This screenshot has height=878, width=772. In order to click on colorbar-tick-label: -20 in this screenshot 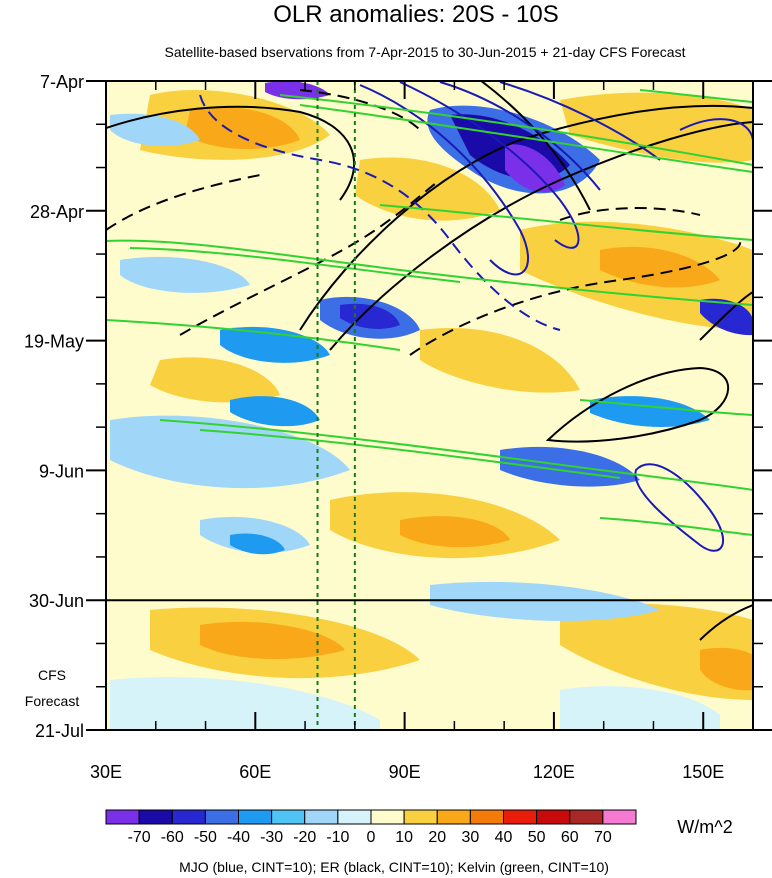, I will do `click(304, 837)`.